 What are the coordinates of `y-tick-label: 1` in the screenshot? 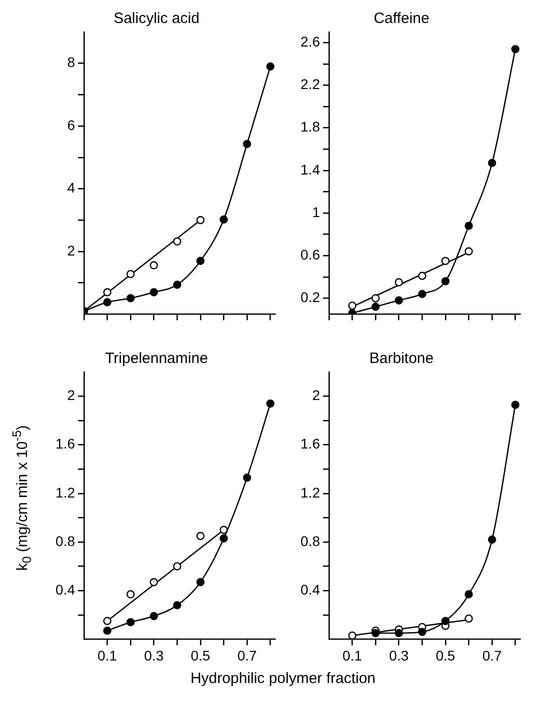 It's located at (316, 212).